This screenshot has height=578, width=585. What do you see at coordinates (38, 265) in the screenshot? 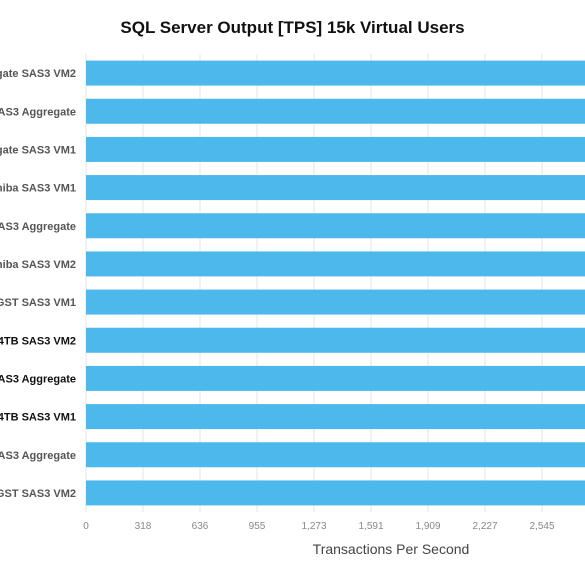
I see `category-label: hiba SAS3 VM2` at bounding box center [38, 265].